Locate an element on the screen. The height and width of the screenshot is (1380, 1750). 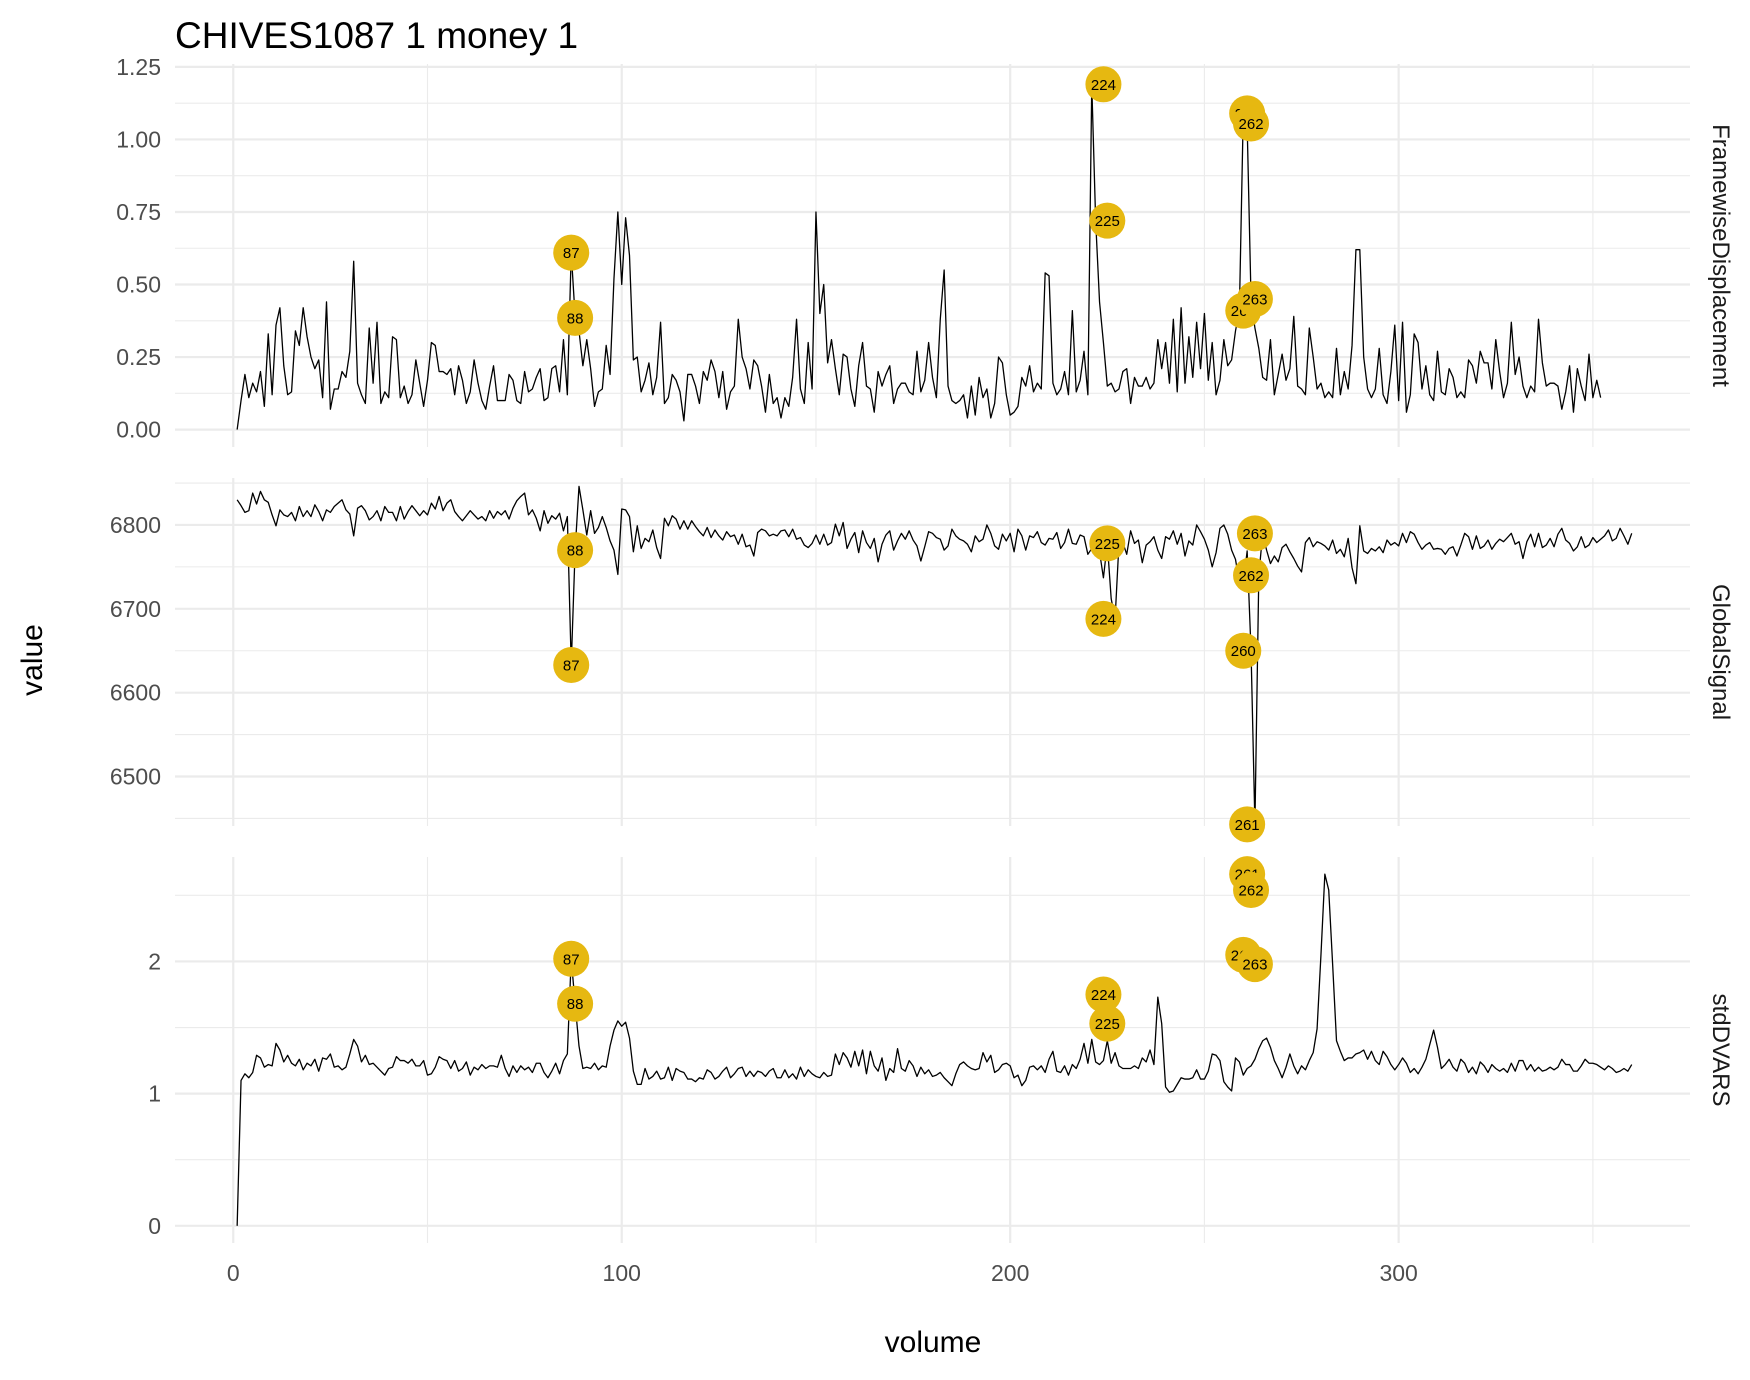
flag-label: 260 is located at coordinates (1243, 651).